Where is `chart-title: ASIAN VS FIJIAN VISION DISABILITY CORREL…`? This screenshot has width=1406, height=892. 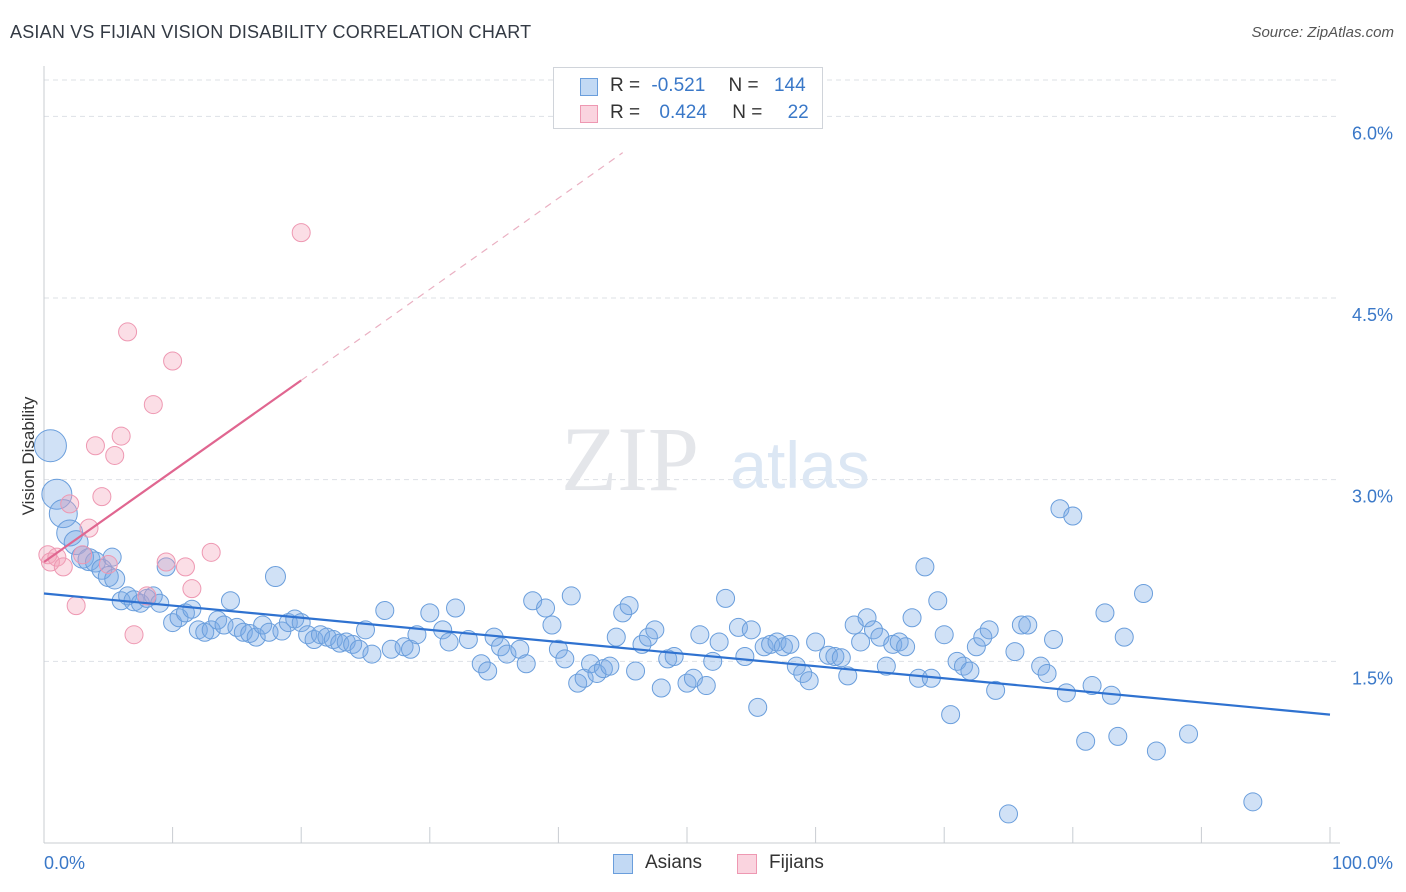
chart-title: ASIAN VS FIJIAN VISION DISABILITY CORREL… is located at coordinates (271, 32).